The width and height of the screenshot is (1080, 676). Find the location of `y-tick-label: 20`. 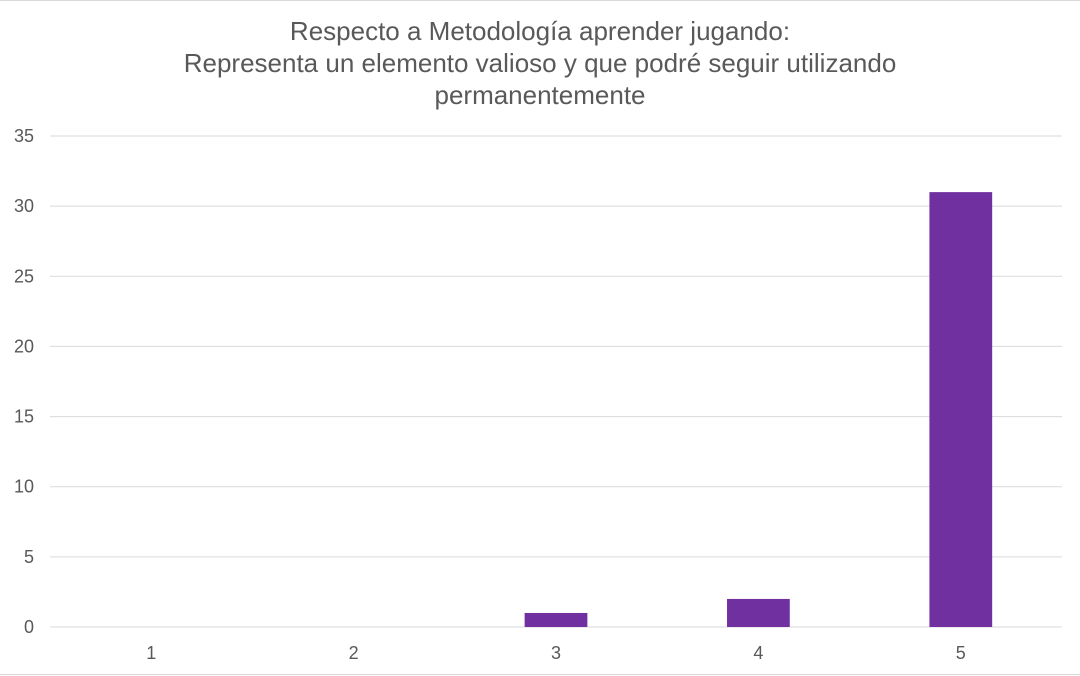

y-tick-label: 20 is located at coordinates (24, 346).